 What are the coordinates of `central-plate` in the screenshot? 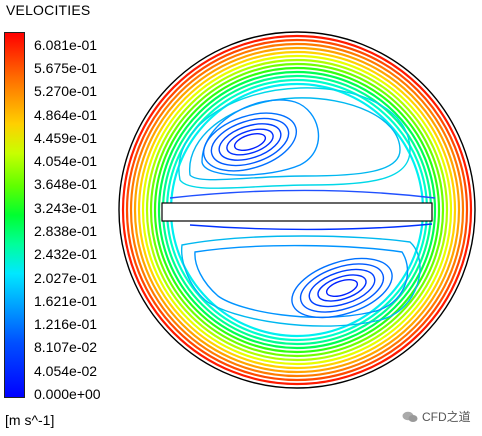 It's located at (297, 212).